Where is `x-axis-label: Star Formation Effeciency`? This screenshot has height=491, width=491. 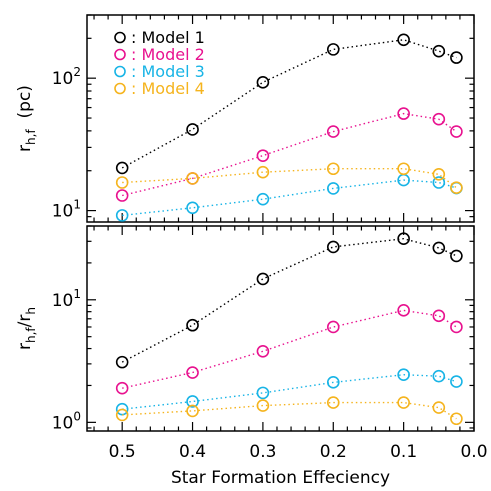
x-axis-label: Star Formation Effeciency is located at coordinates (280, 478).